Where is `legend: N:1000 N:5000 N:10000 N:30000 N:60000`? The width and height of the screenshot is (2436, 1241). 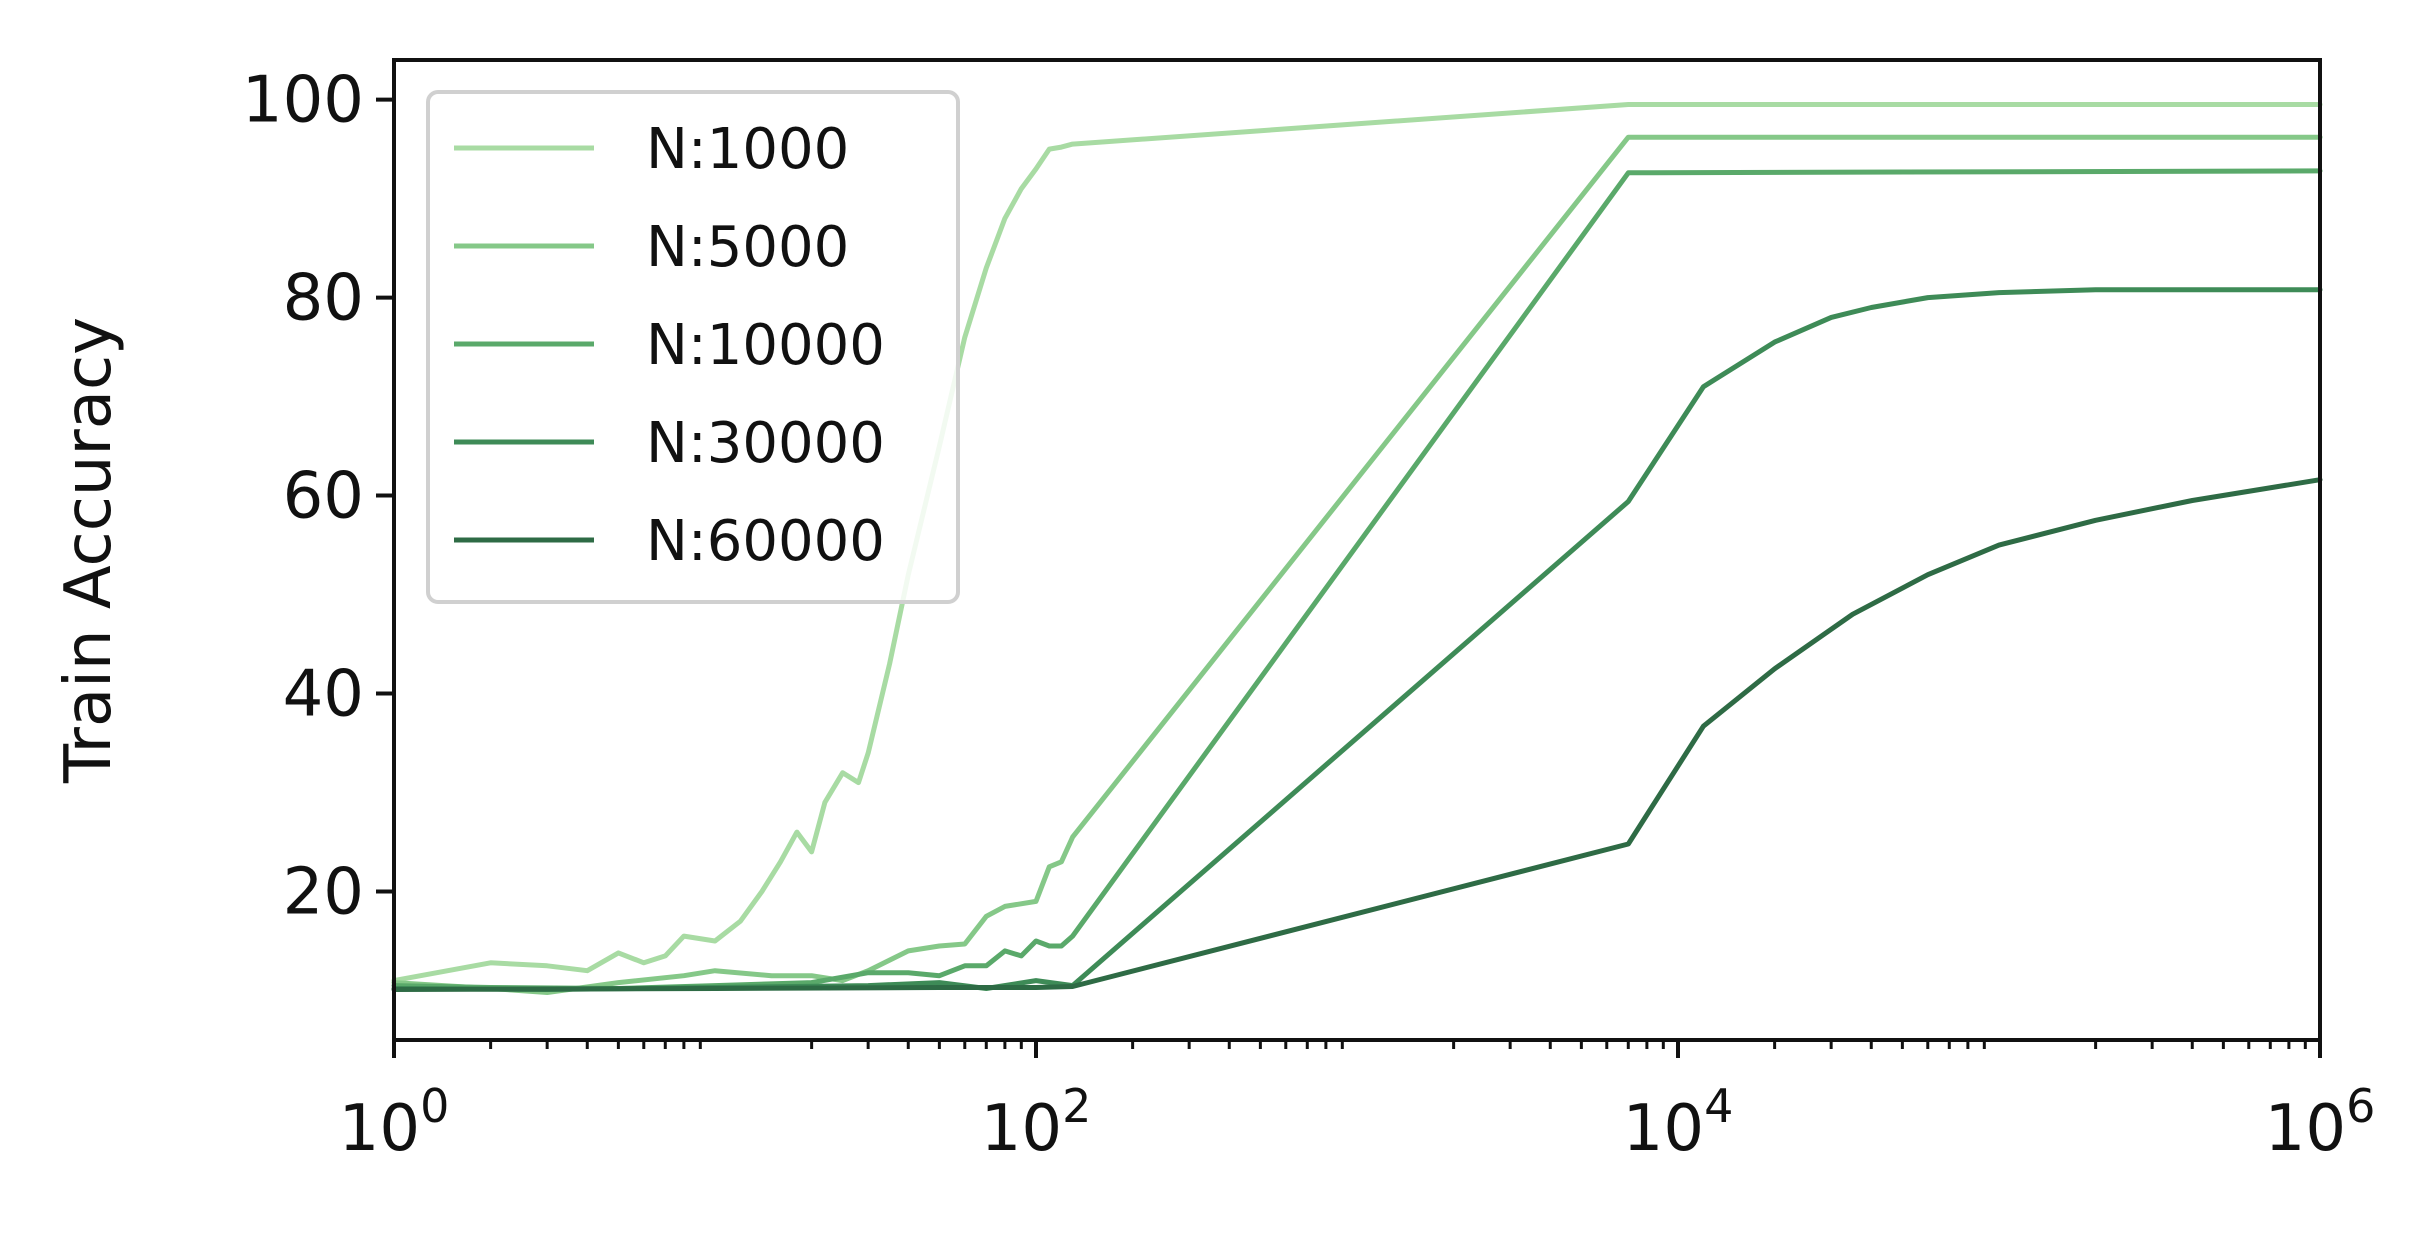
legend: N:1000 N:5000 N:10000 N:30000 N:60000 is located at coordinates (693, 347).